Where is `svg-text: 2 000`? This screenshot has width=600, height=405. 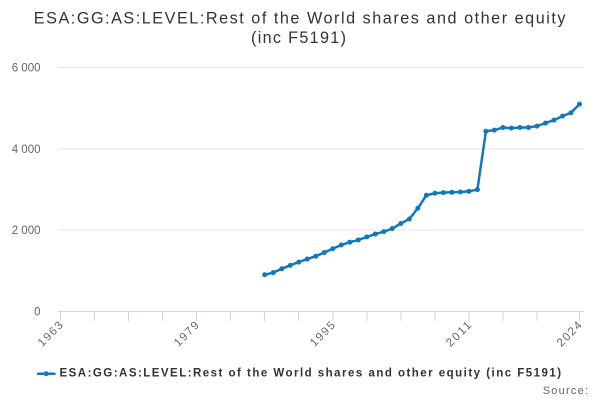
svg-text: 2 000 is located at coordinates (26, 231).